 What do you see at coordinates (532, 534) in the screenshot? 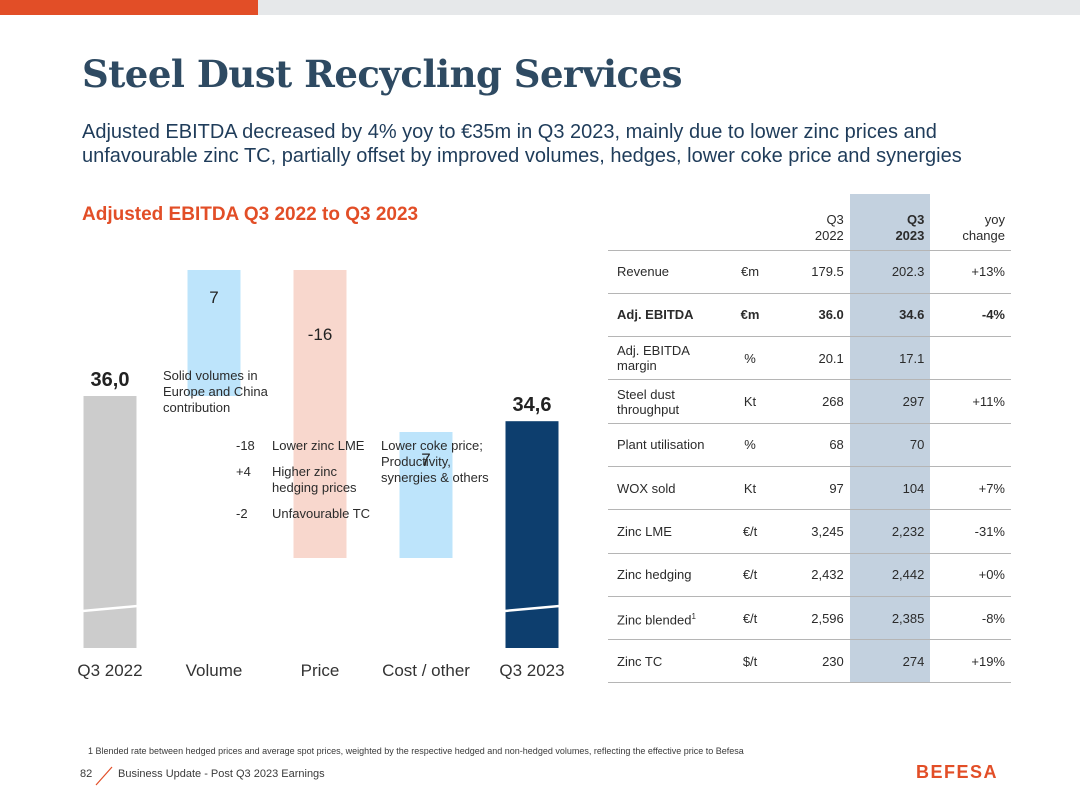
I see `bar-q3-2023` at bounding box center [532, 534].